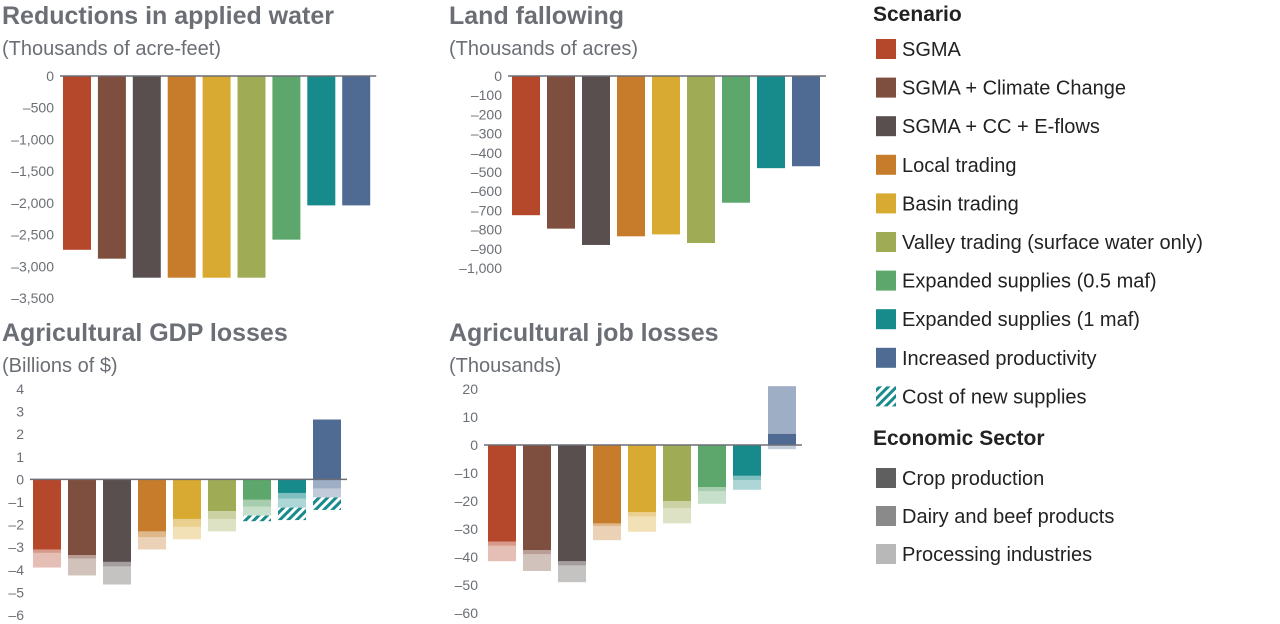  I want to click on chart-4-ytick-label: –50, so click(467, 585).